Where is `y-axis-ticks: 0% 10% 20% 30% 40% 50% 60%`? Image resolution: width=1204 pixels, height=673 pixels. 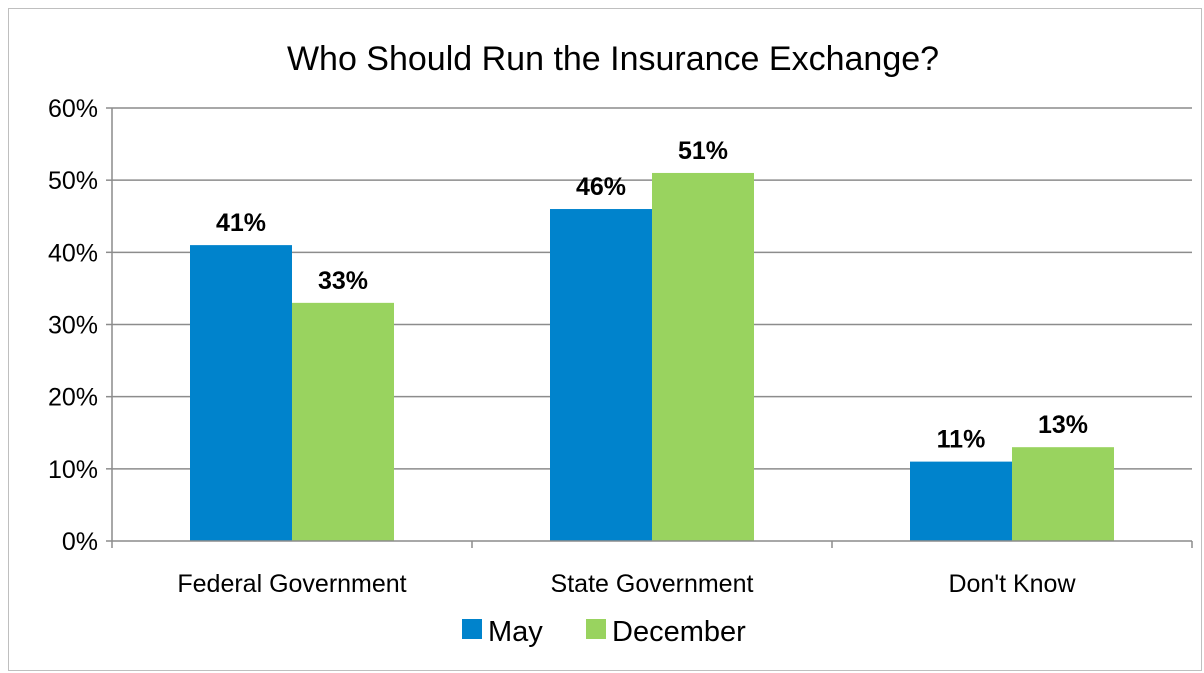 y-axis-ticks: 0% 10% 20% 30% 40% 50% 60% is located at coordinates (80, 325).